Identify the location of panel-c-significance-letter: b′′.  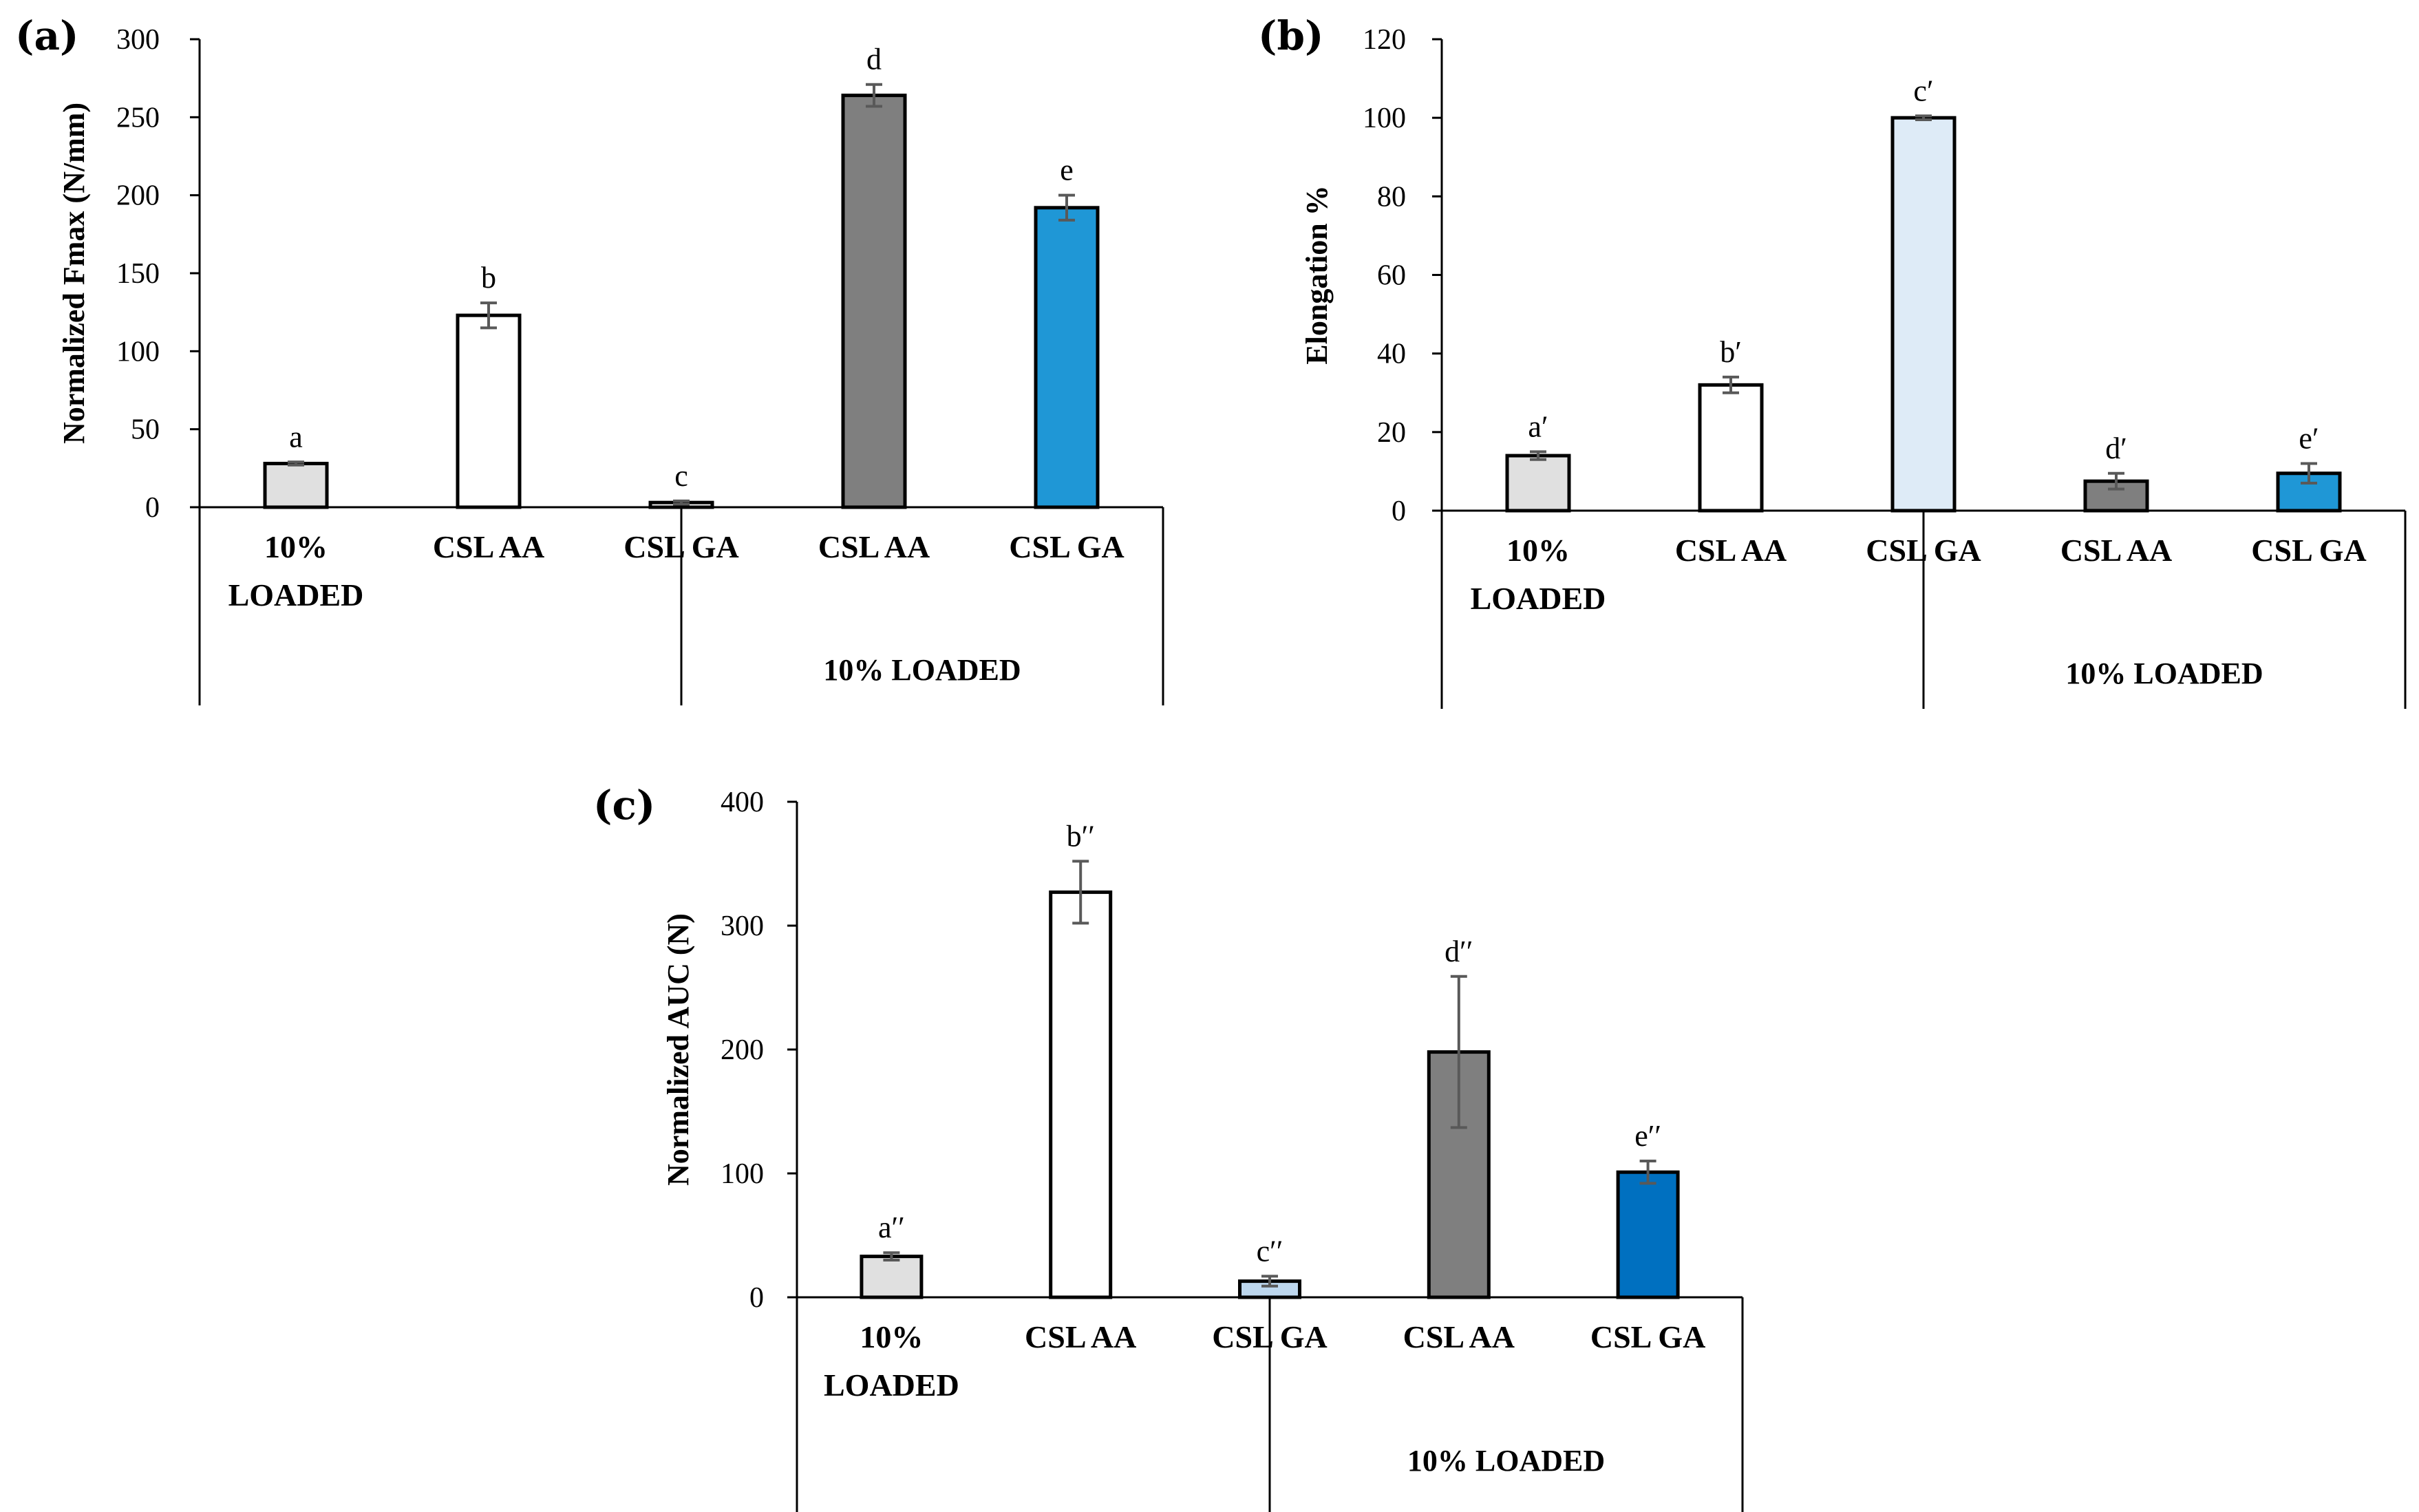
(1081, 836).